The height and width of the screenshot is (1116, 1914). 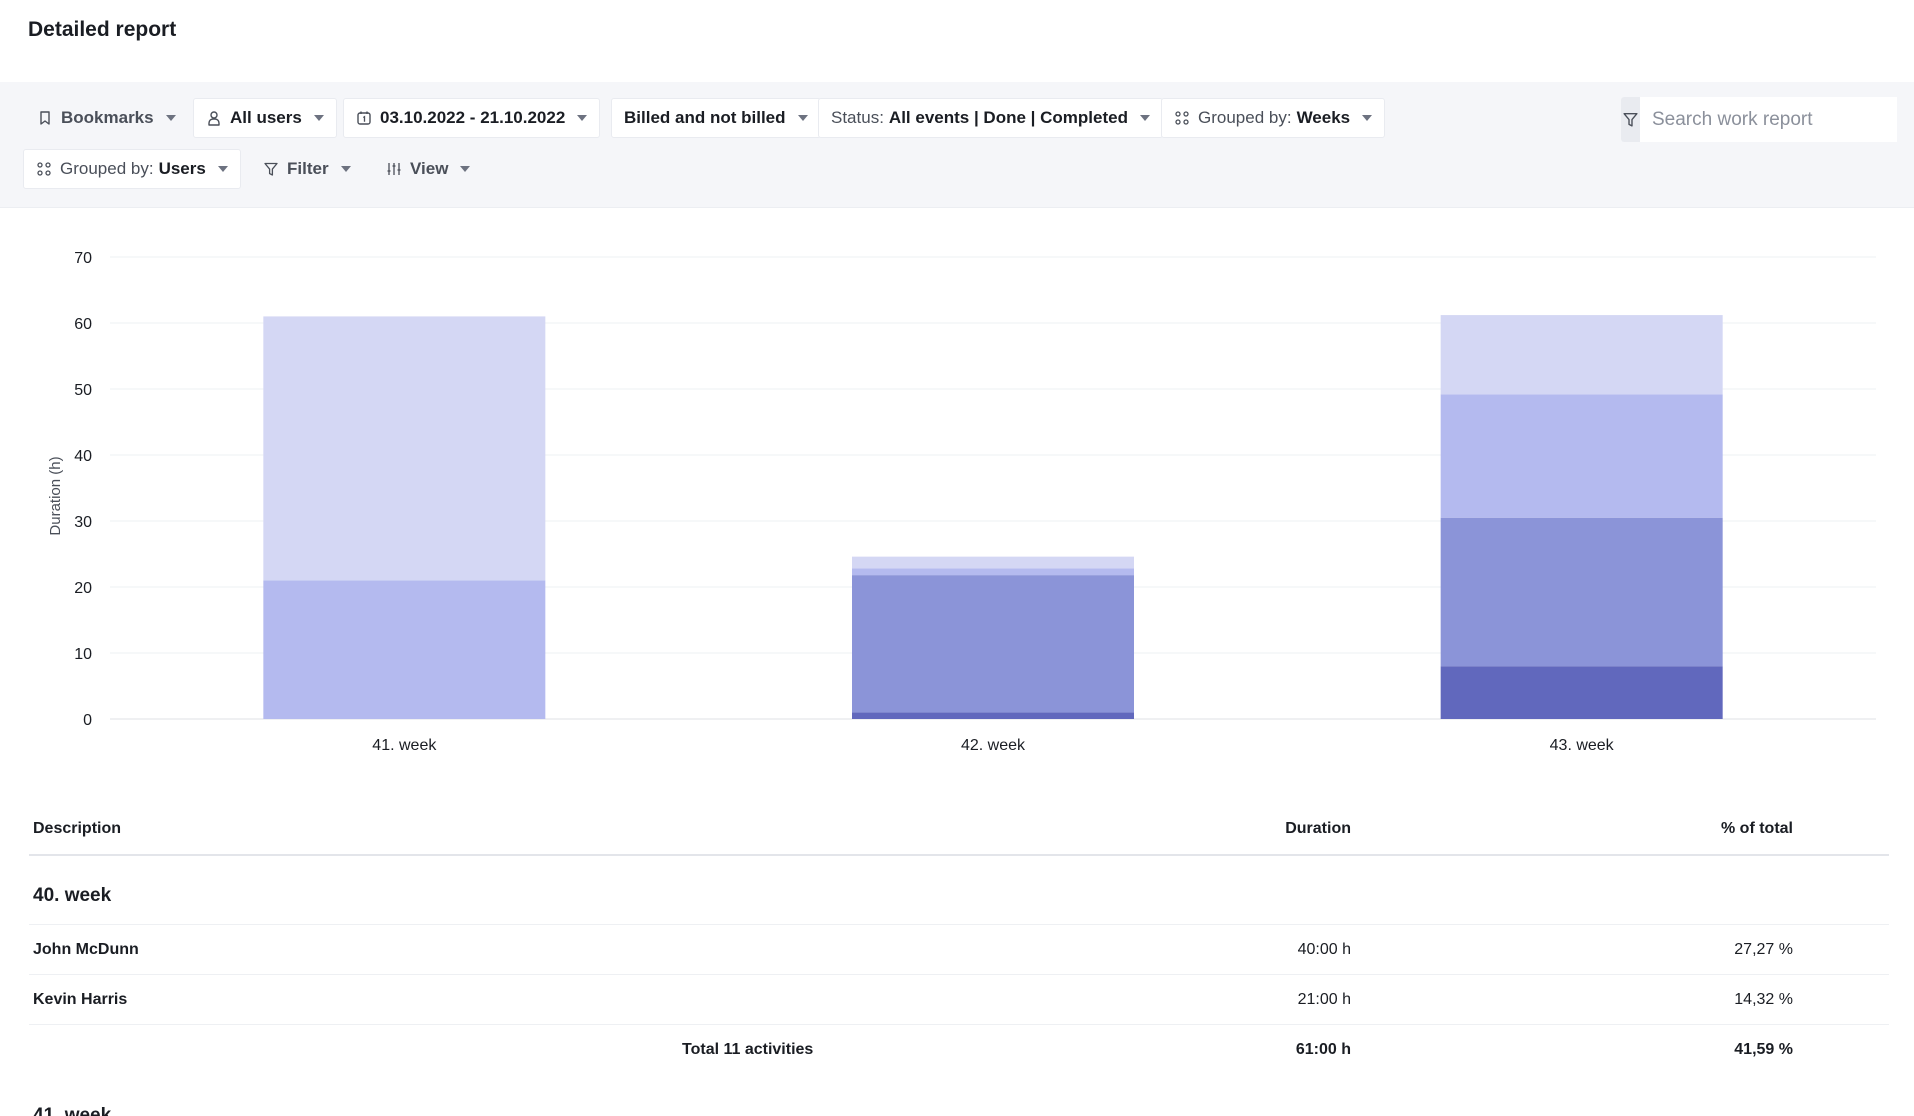 I want to click on group-by-weeks-dropdown: Grouped by: Weeks, so click(x=1273, y=118).